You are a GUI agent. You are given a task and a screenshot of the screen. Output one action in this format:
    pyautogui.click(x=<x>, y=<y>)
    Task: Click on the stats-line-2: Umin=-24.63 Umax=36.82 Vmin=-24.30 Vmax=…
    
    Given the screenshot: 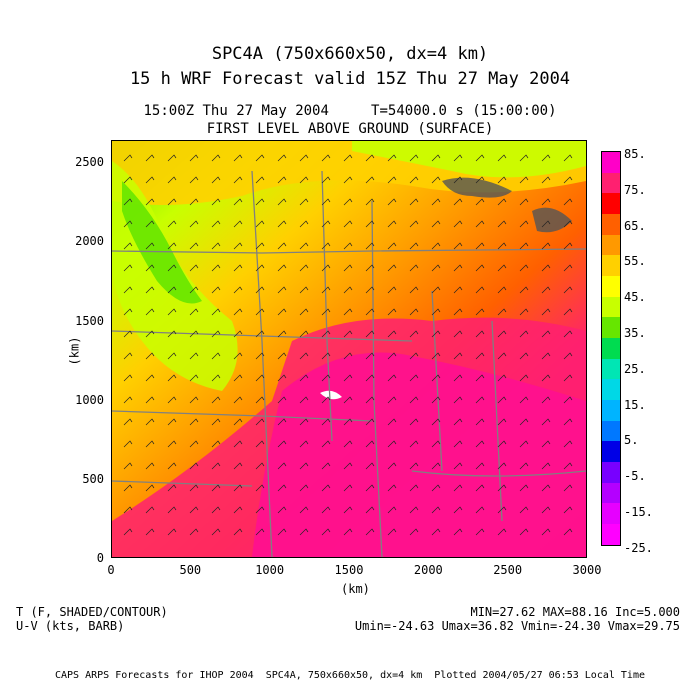 What is the action you would take?
    pyautogui.click(x=517, y=626)
    